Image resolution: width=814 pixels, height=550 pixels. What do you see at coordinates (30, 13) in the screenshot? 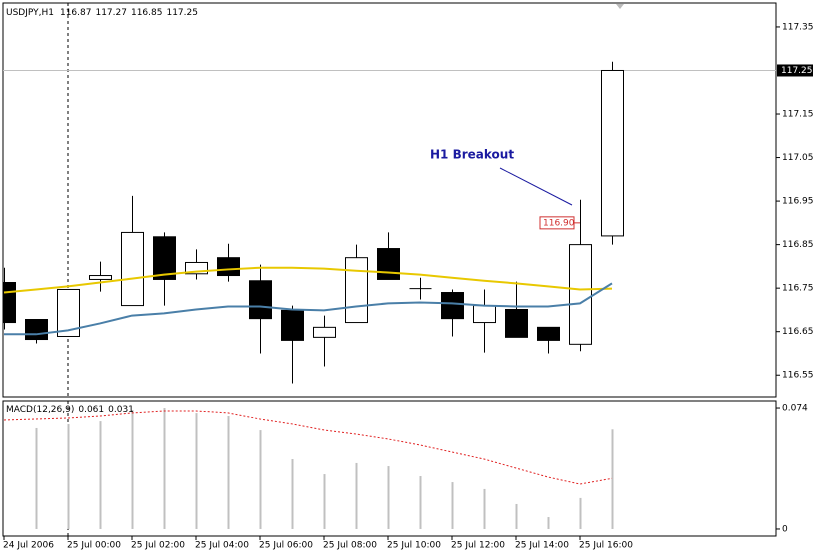
I see `symbol: USDJPY,H1` at bounding box center [30, 13].